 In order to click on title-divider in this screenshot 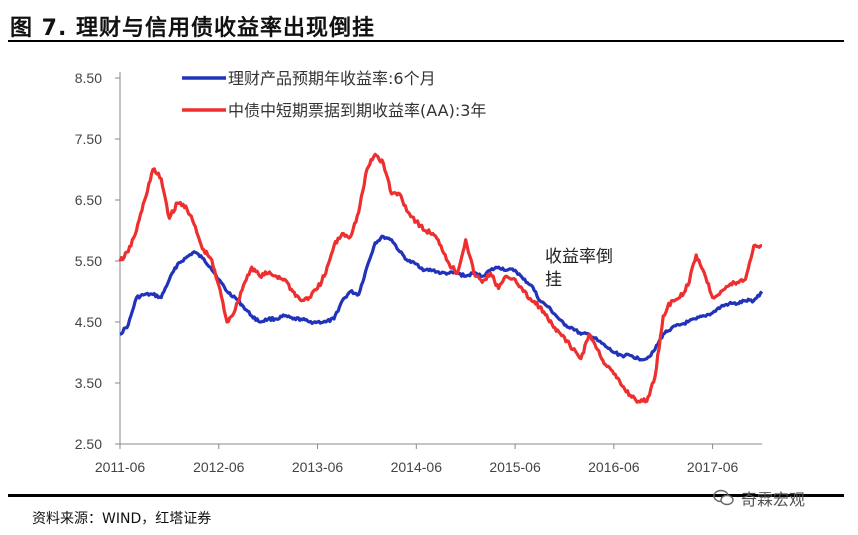, I will do `click(426, 41)`.